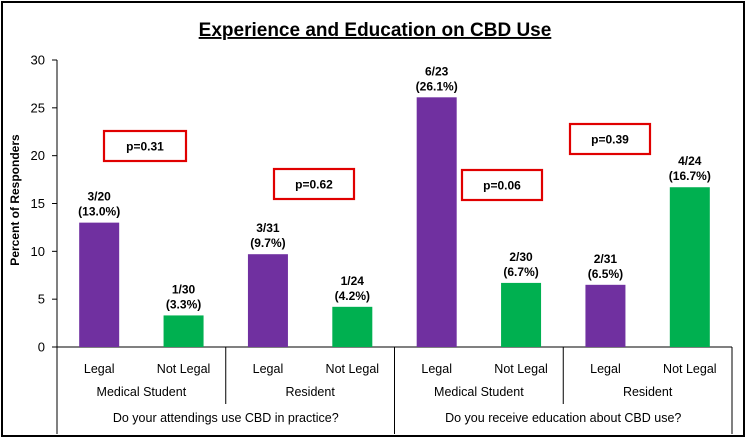 This screenshot has width=750, height=442. Describe the element at coordinates (267, 243) in the screenshot. I see `data-label-percent: (9.7%)` at that location.